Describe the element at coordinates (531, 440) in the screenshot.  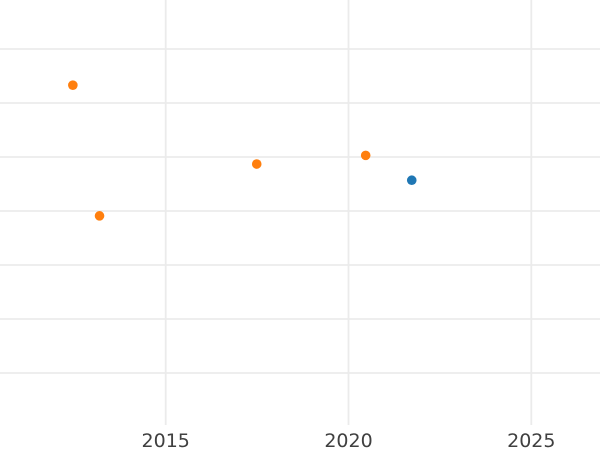
I see `x-tick-label: 2025` at that location.